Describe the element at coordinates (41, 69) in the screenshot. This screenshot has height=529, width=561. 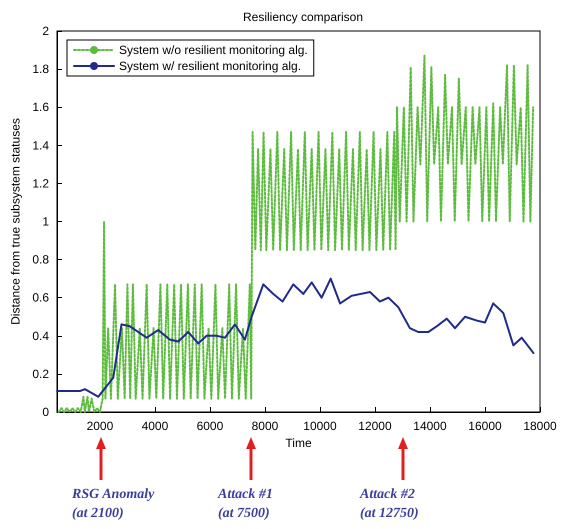
I see `y-tick-label: 1.8` at that location.